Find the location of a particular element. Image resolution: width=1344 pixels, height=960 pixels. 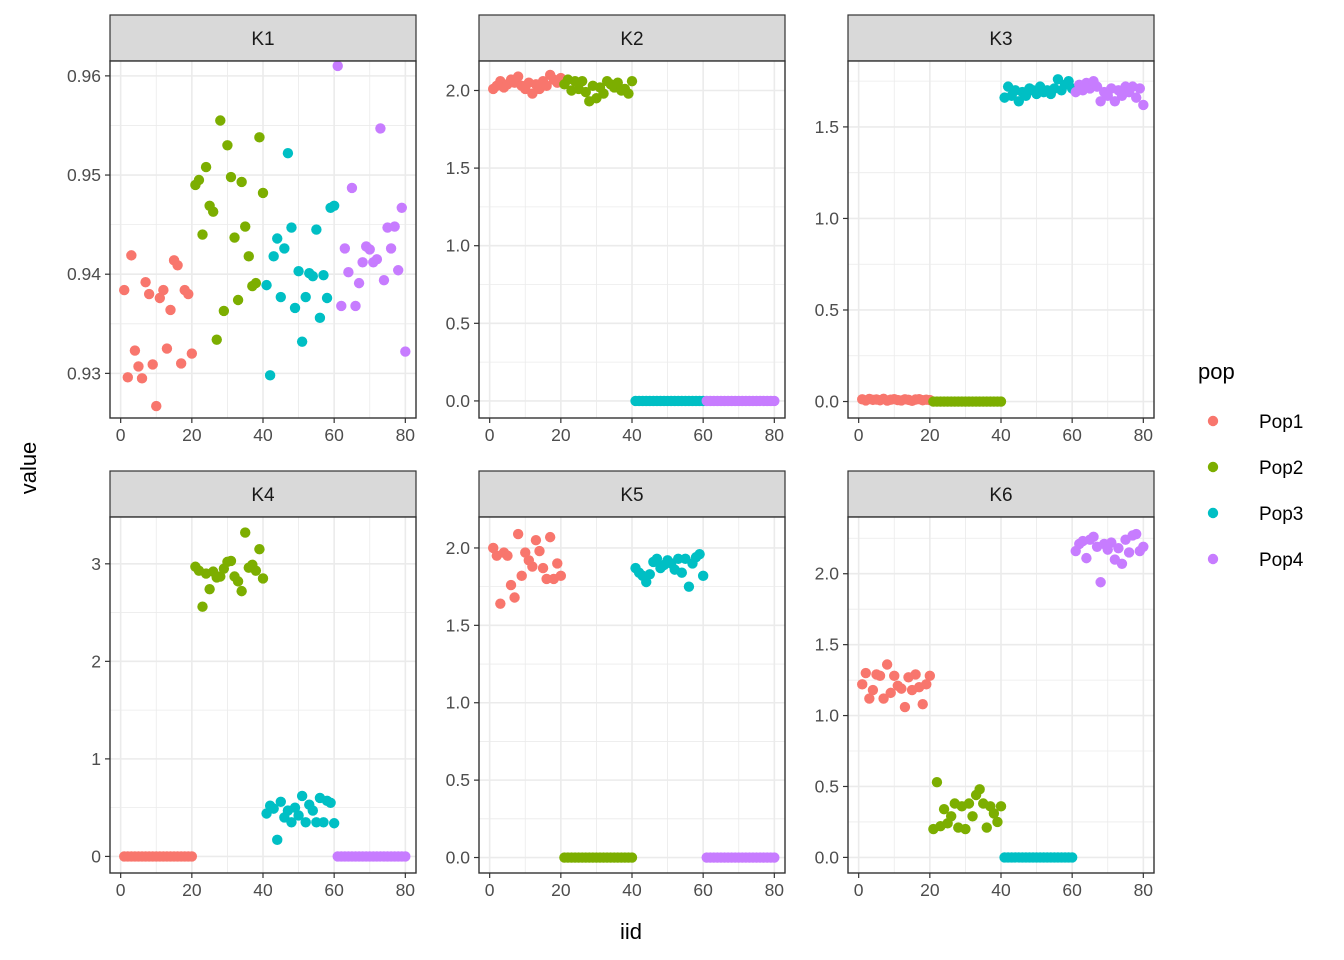

x-tick-label: 0 is located at coordinates (121, 435).